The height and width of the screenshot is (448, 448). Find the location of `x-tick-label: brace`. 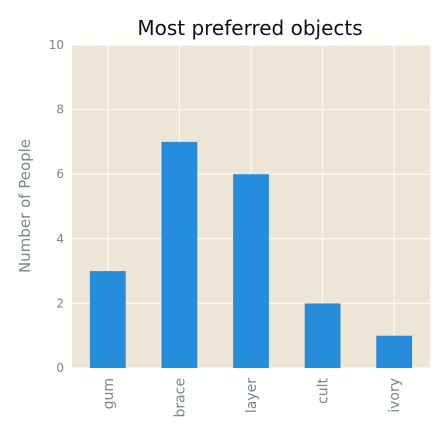

x-tick-label: brace is located at coordinates (180, 398).